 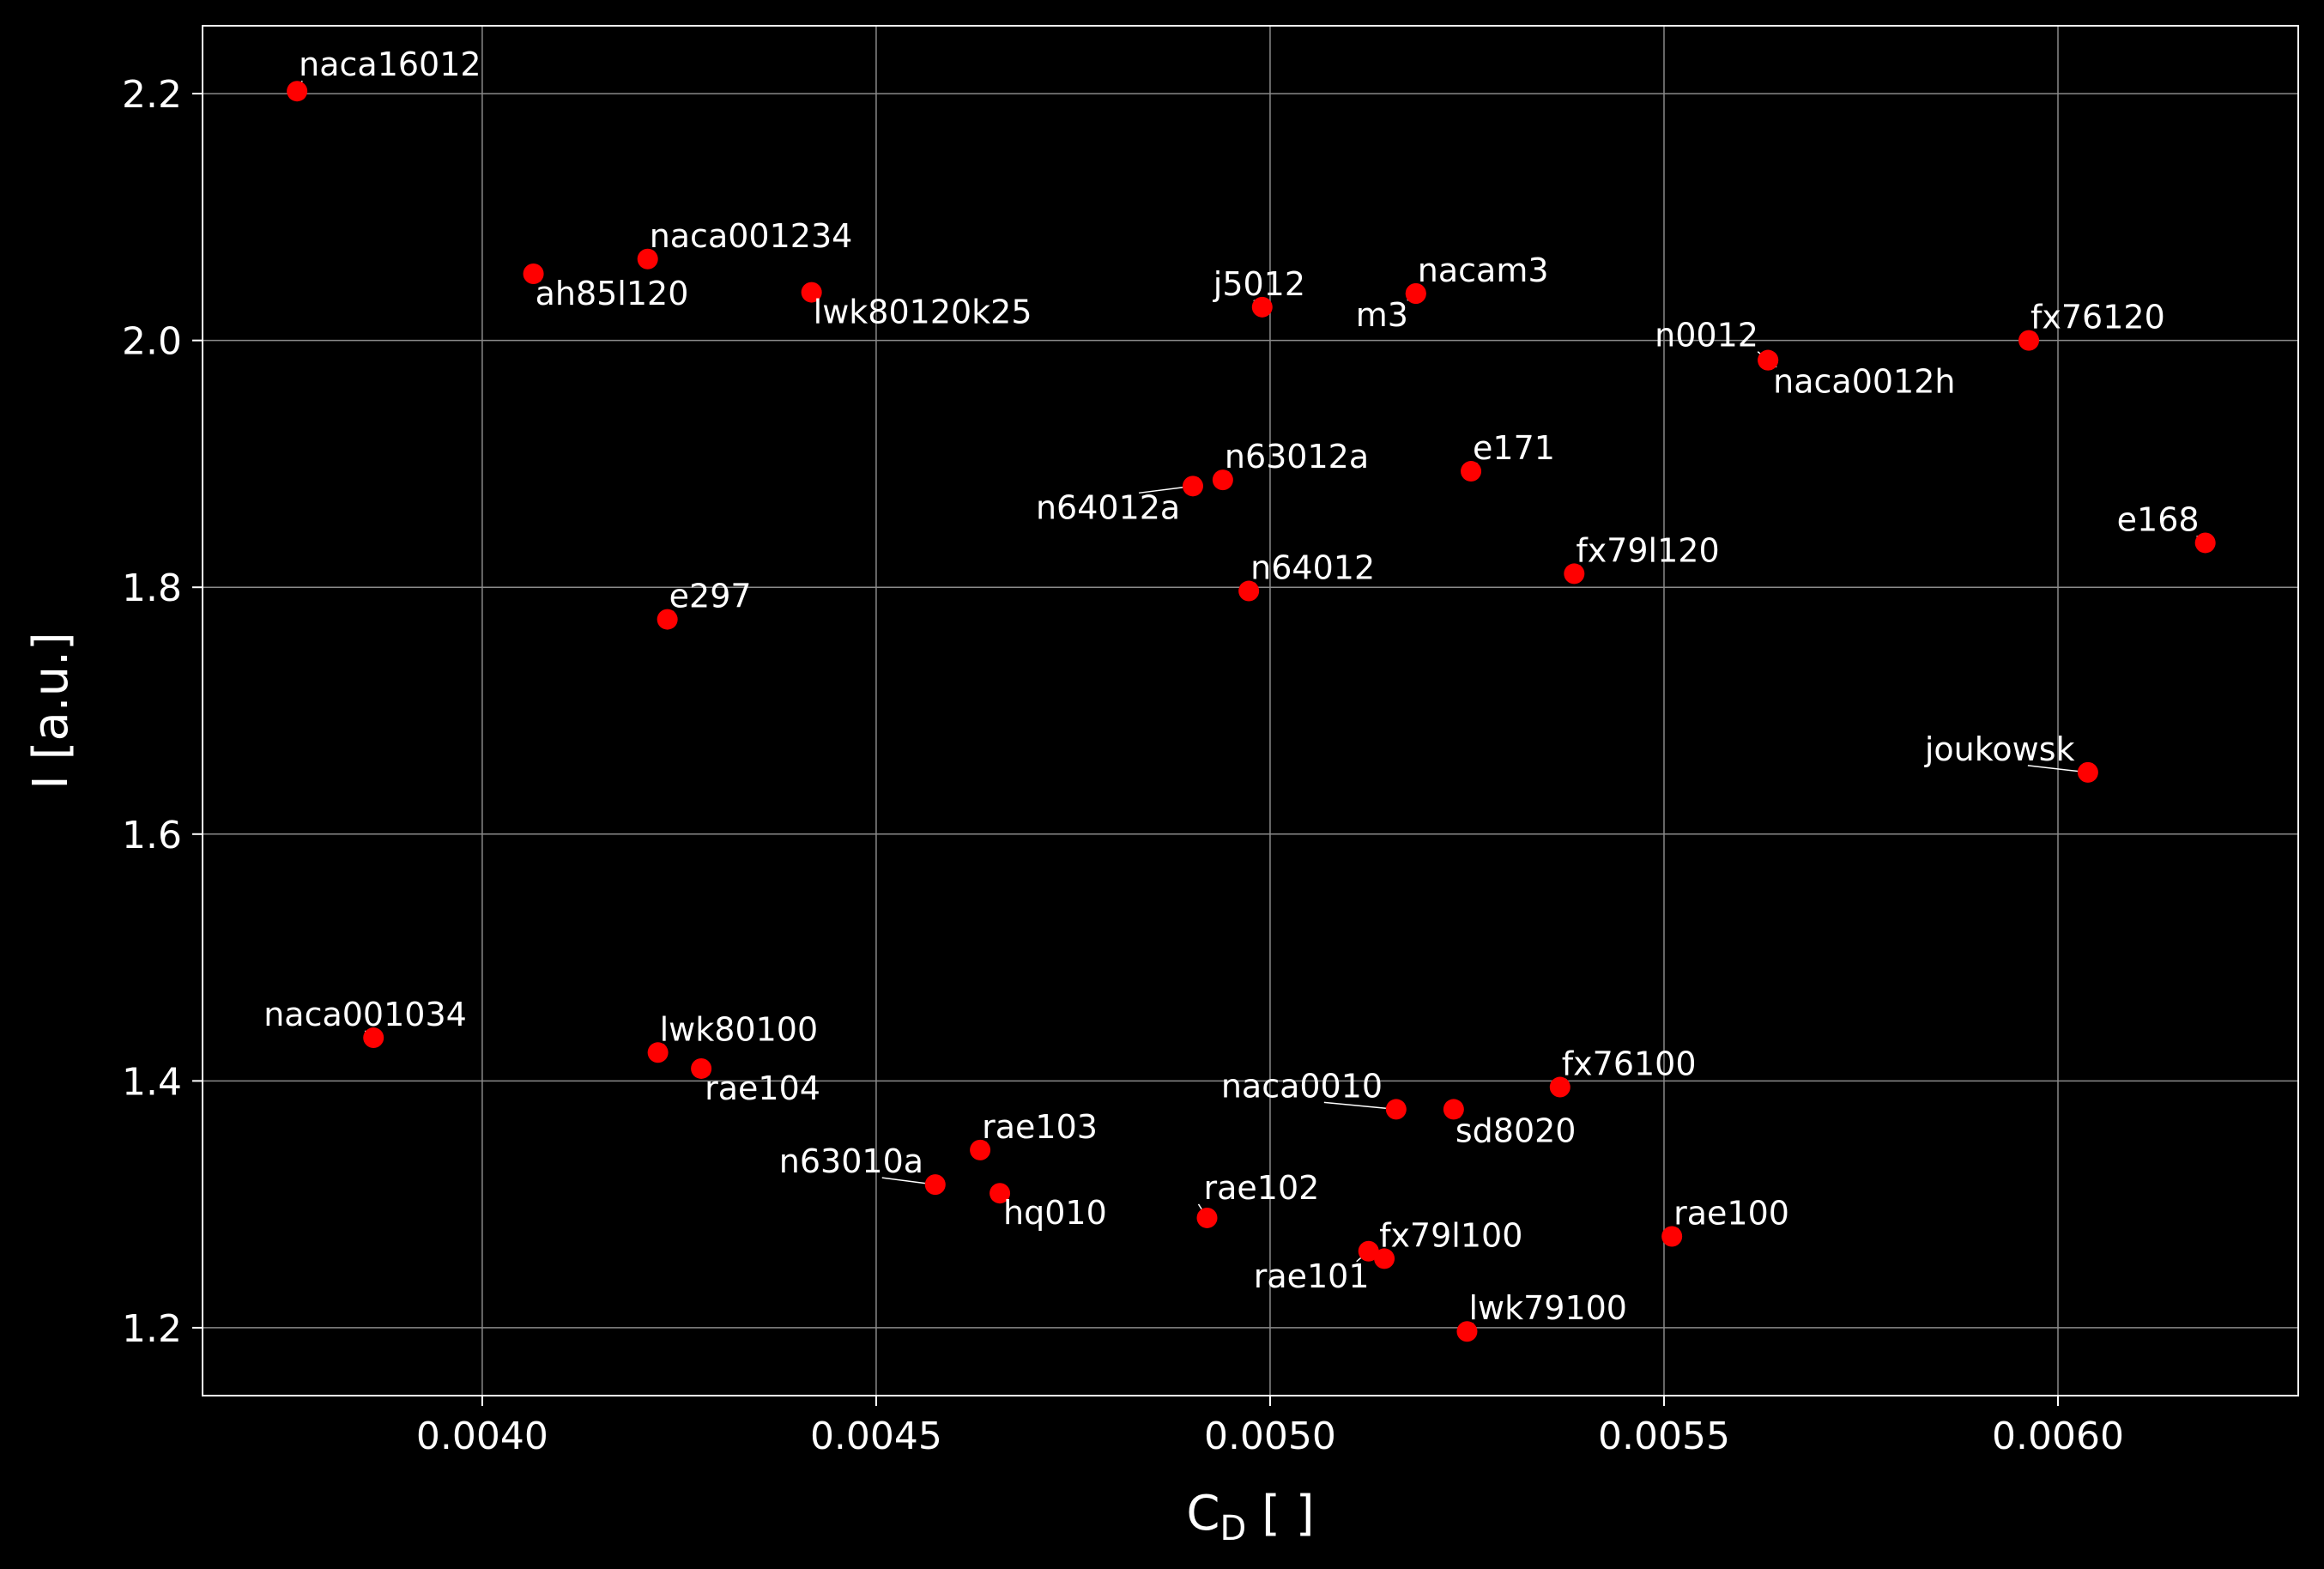 I want to click on point-label: j5012, so click(x=1259, y=284).